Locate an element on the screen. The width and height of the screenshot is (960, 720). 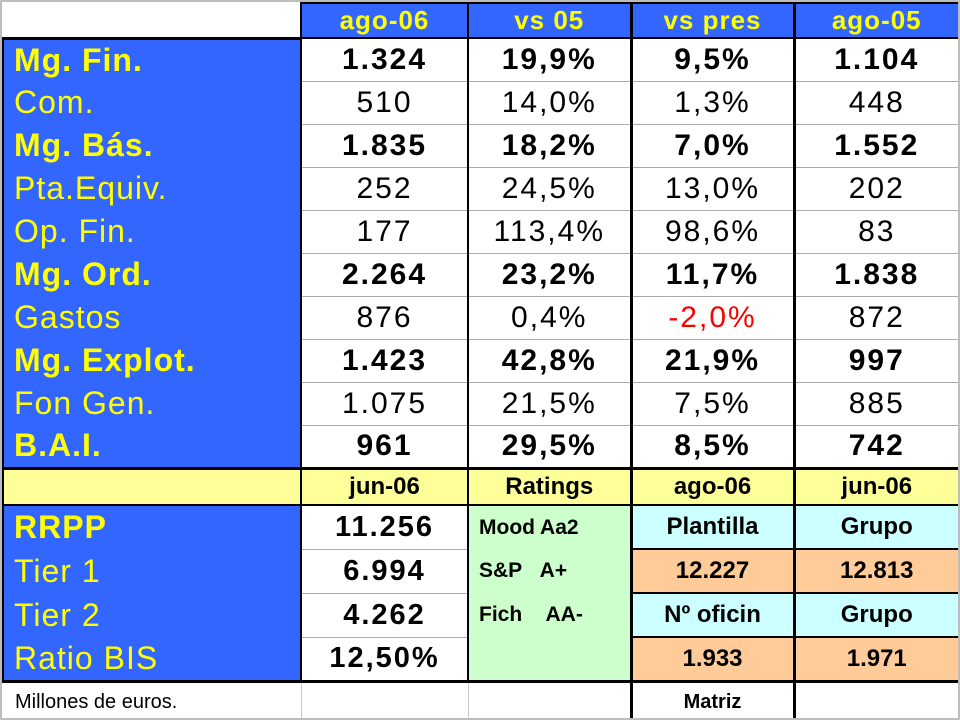
value-cell: 2.264 is located at coordinates (384, 275).